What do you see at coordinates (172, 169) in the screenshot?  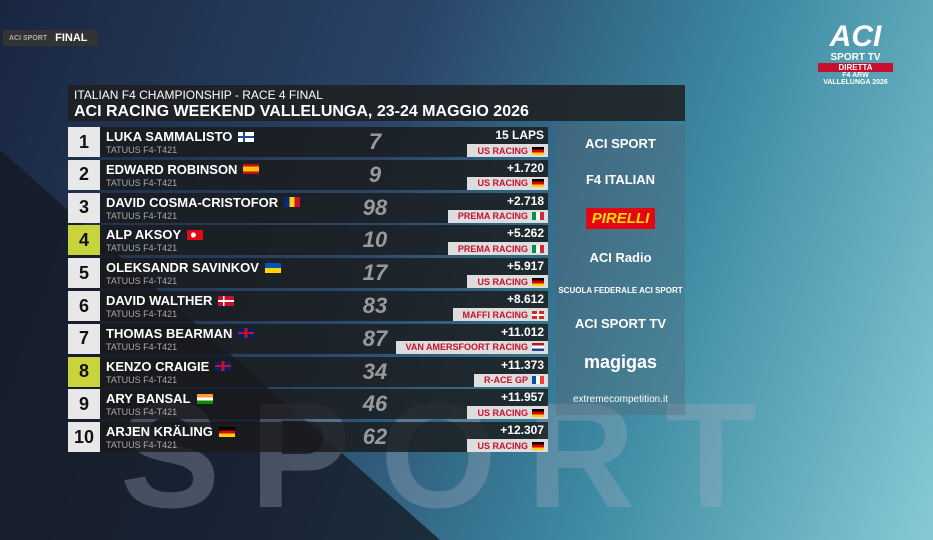 I see `driver-name: EDWARD ROBINSON` at bounding box center [172, 169].